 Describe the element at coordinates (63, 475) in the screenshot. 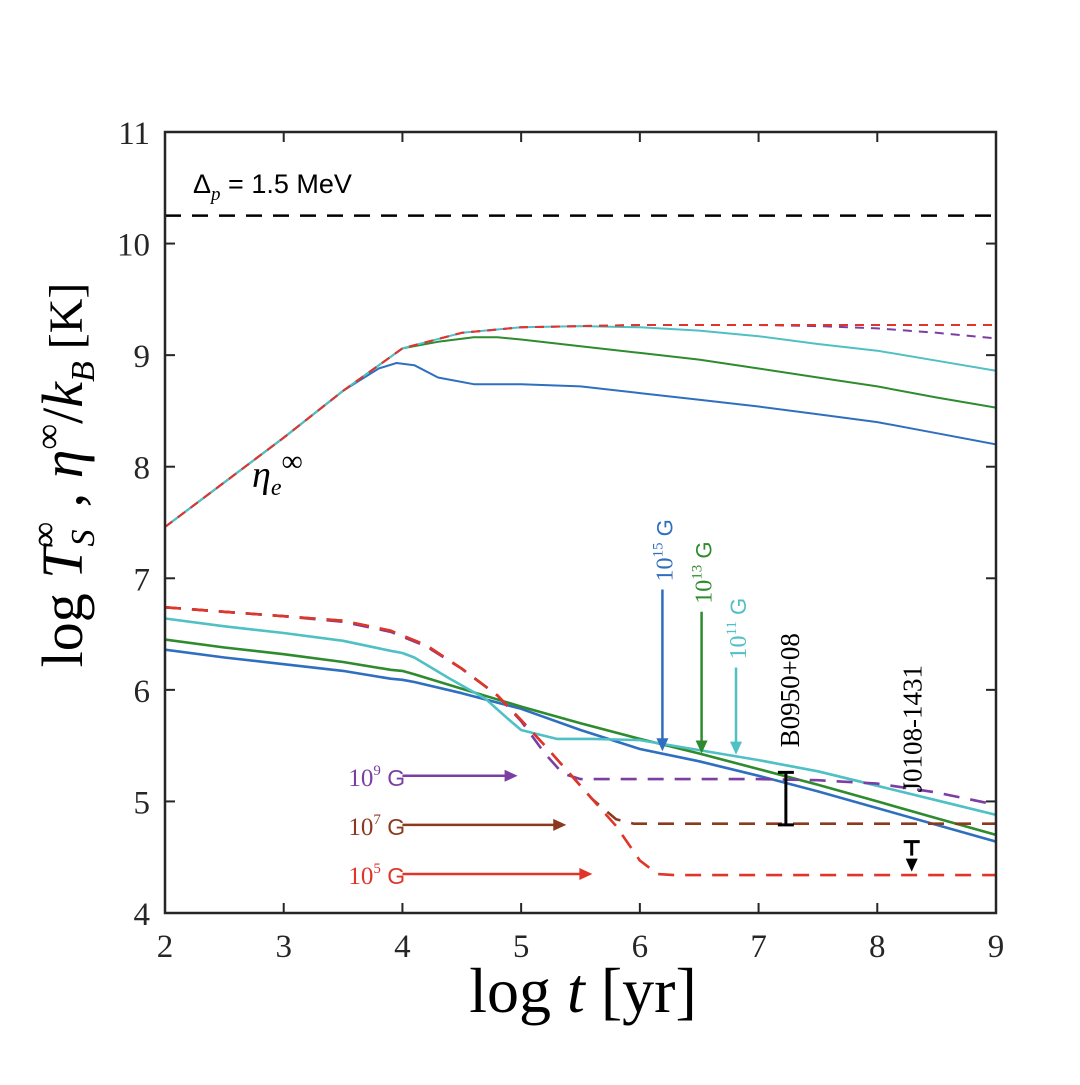

I see `y-axis-title: log TS∞ , η∞/kB [K]` at that location.